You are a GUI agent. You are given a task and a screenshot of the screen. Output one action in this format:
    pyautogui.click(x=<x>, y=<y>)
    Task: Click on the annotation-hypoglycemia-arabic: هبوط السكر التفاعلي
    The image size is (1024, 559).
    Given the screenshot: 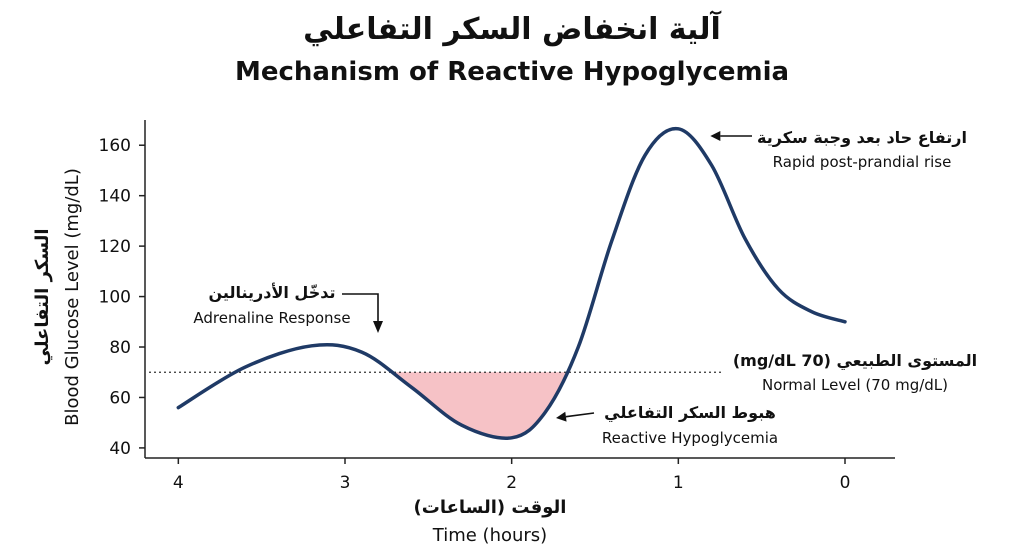 What is the action you would take?
    pyautogui.click(x=690, y=413)
    